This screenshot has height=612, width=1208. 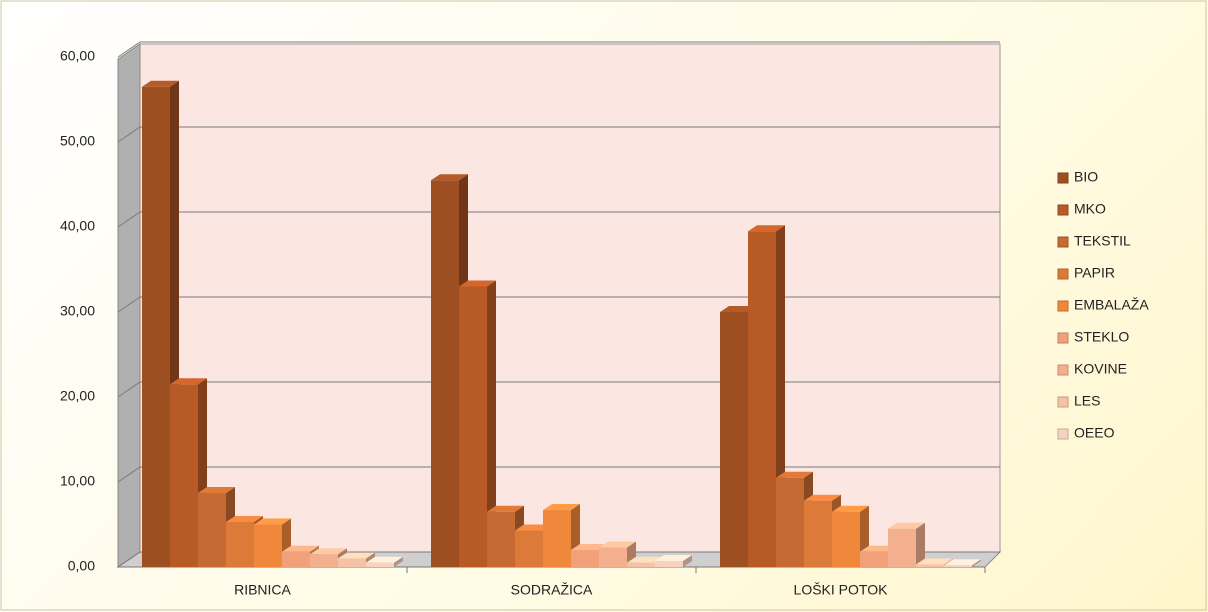 I want to click on legend-label: LES, so click(x=1087, y=401).